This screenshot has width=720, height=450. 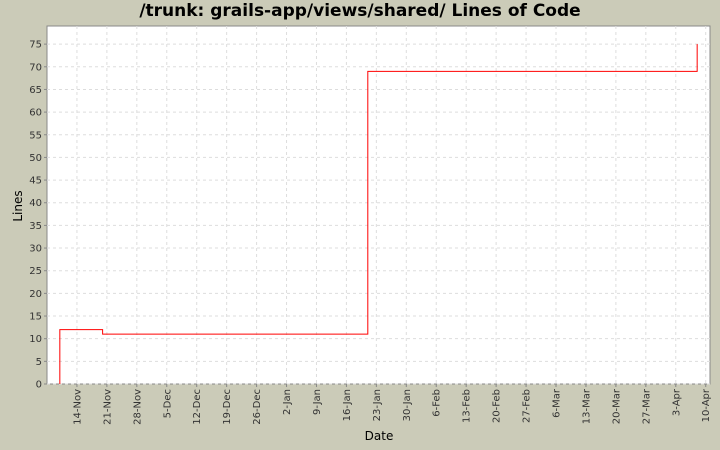 What do you see at coordinates (407, 405) in the screenshot?
I see `x-tick-label: 30-Jan` at bounding box center [407, 405].